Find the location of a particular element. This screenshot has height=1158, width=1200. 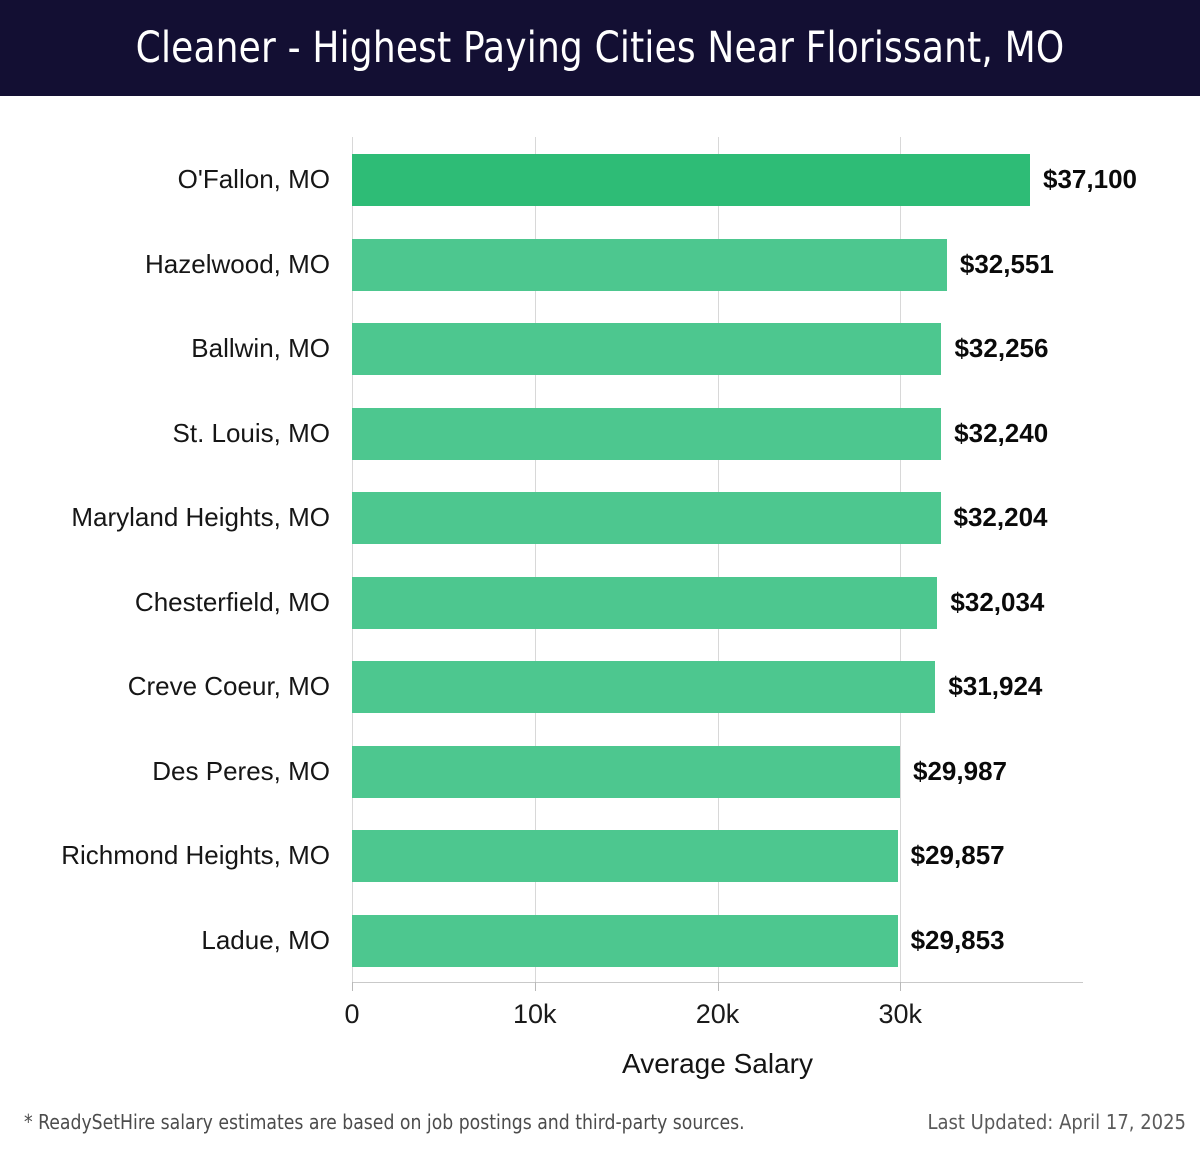

category-label: Ladue, MO is located at coordinates (265, 939).